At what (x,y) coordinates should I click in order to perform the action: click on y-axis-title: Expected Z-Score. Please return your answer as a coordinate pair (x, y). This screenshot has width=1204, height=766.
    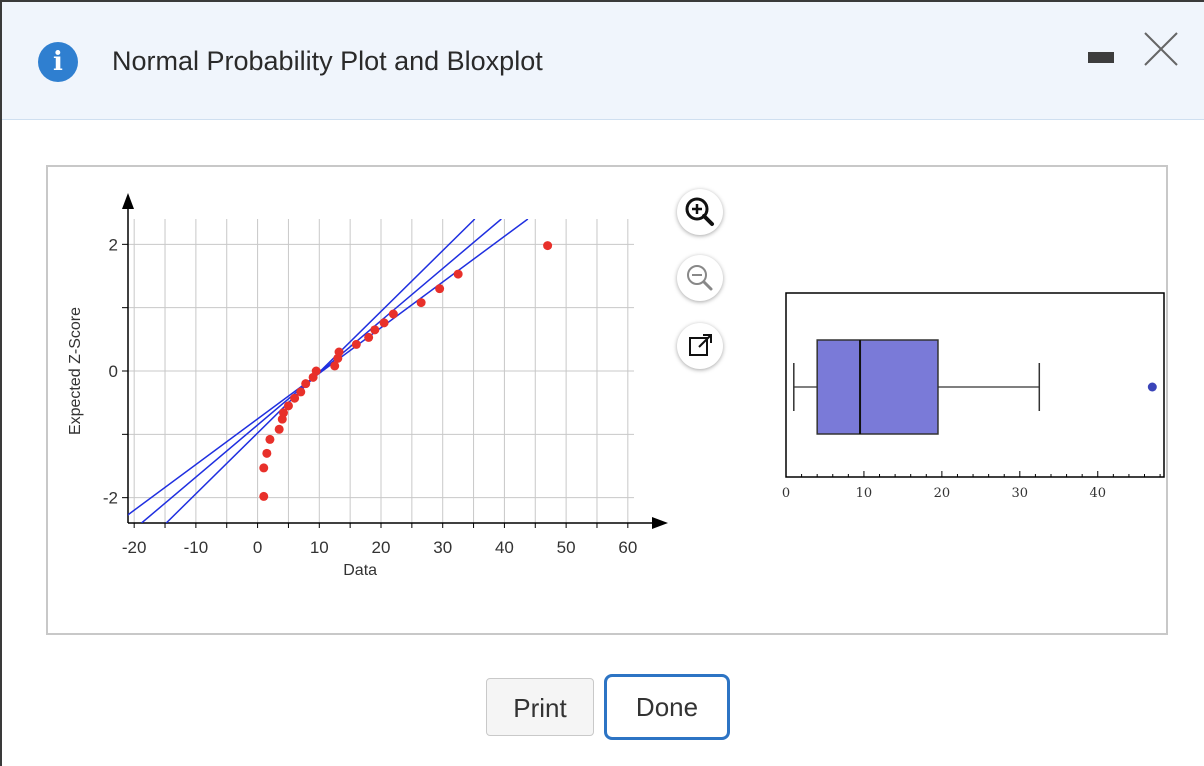
    Looking at the image, I should click on (75, 371).